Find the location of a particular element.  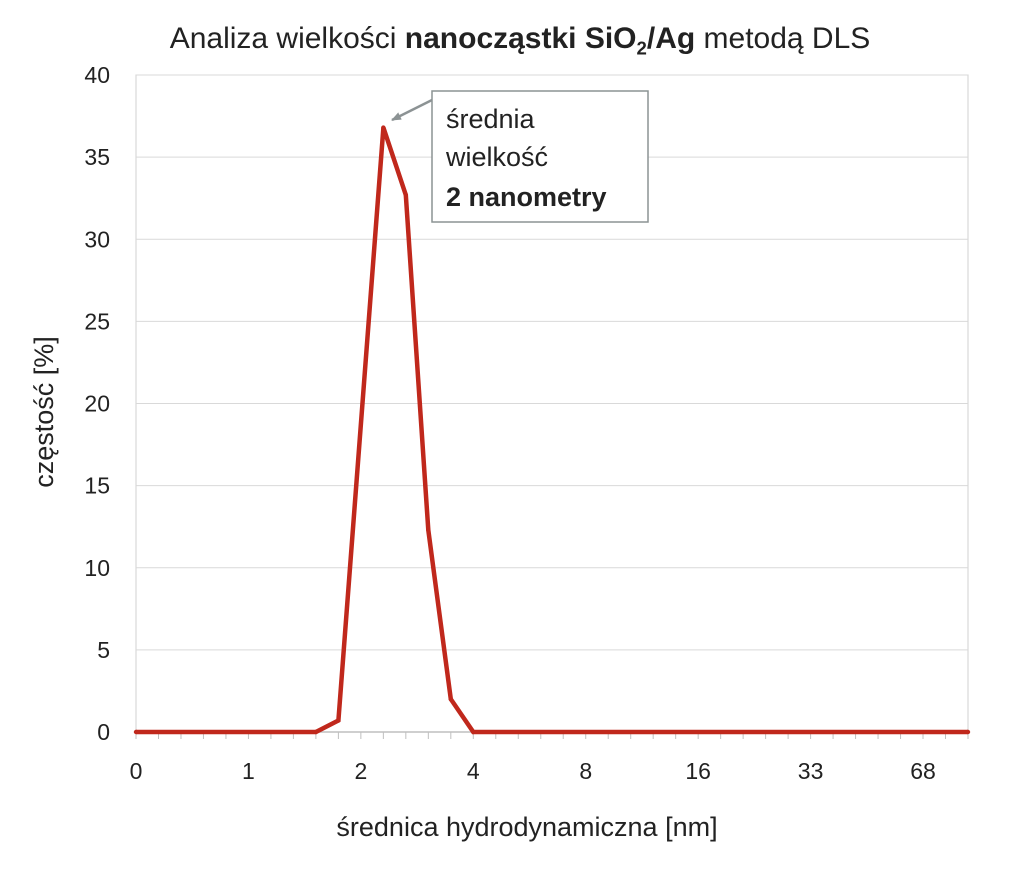

x-axis-label: średnica hydrodynamiczna [nm] is located at coordinates (526, 827).